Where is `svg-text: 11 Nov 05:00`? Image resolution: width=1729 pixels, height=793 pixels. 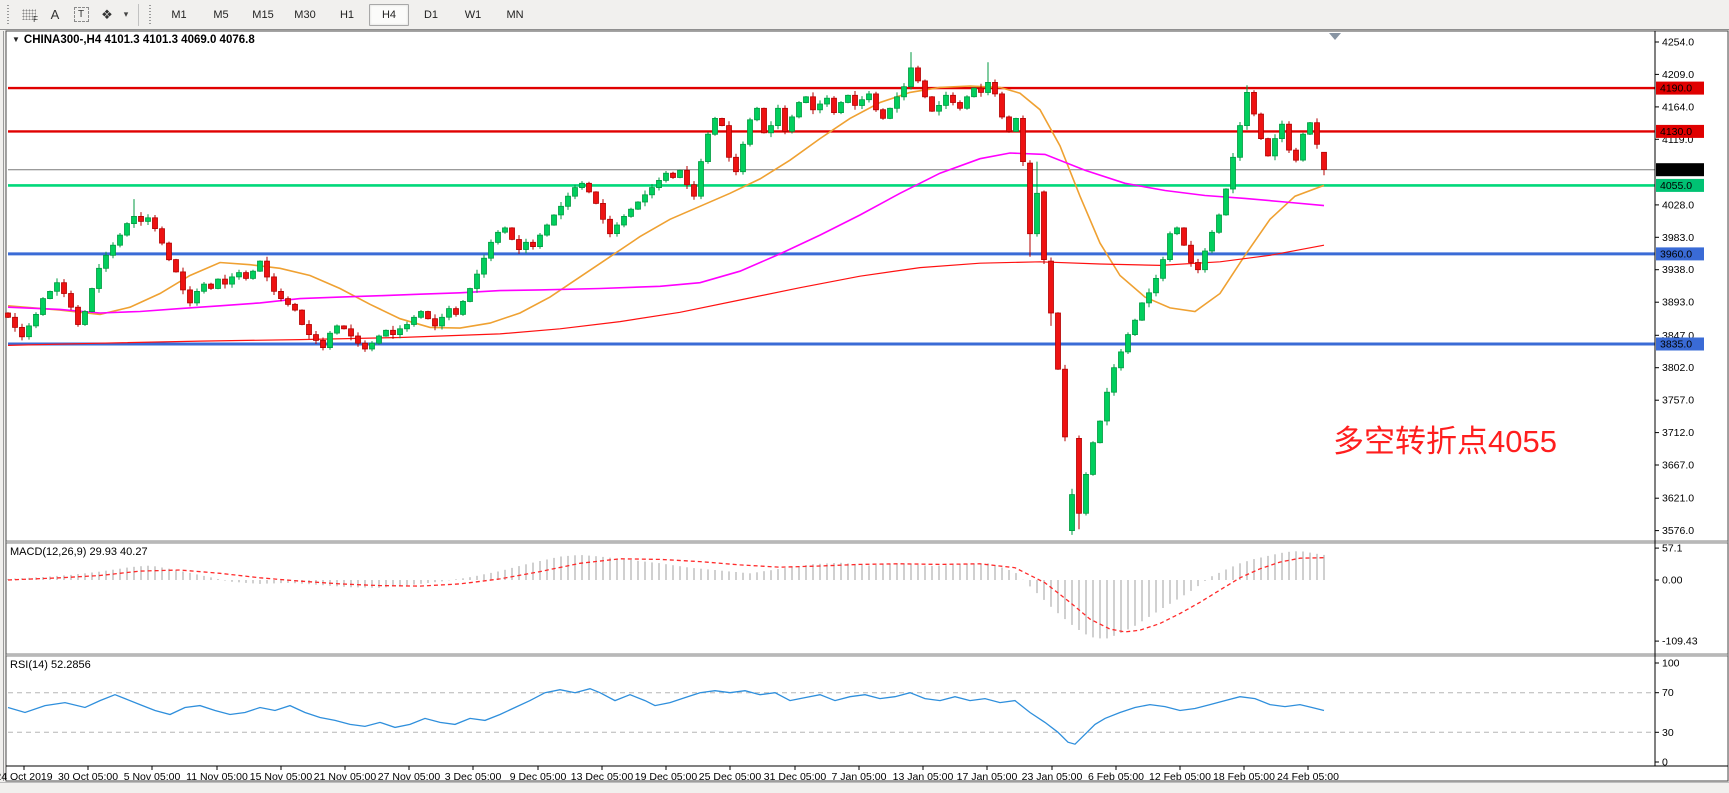
svg-text: 11 Nov 05:00 is located at coordinates (217, 777).